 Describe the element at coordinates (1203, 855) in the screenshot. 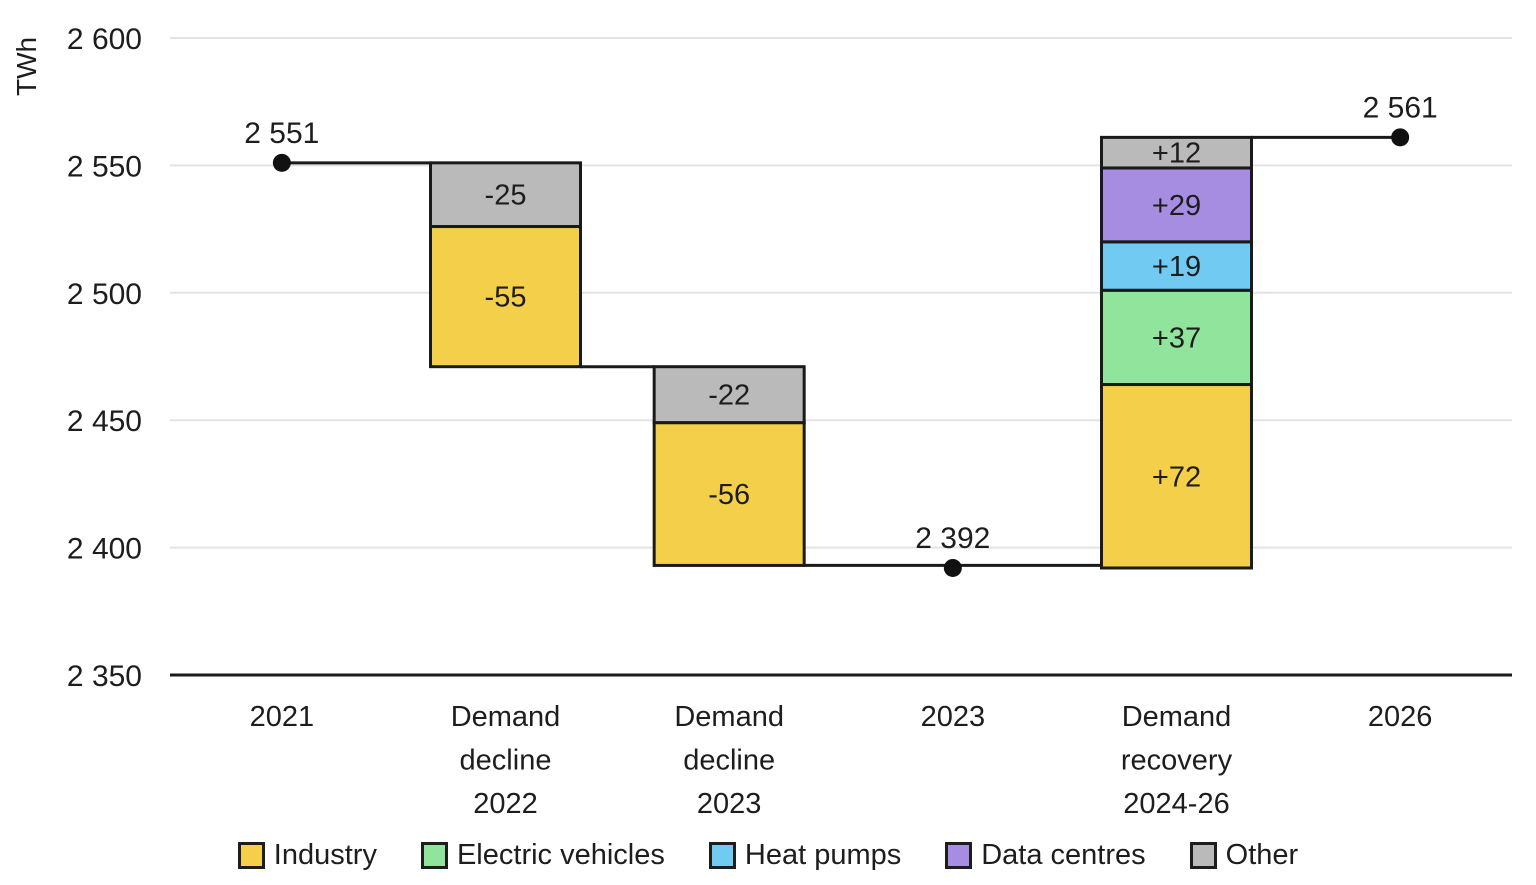

I see `legend-swatch-other` at that location.